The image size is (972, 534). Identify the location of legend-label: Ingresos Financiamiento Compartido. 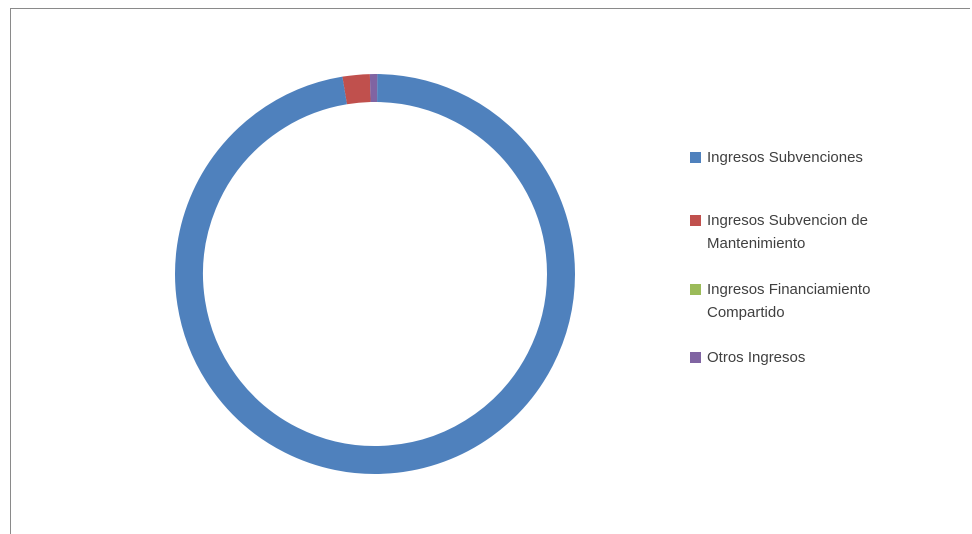
(789, 301).